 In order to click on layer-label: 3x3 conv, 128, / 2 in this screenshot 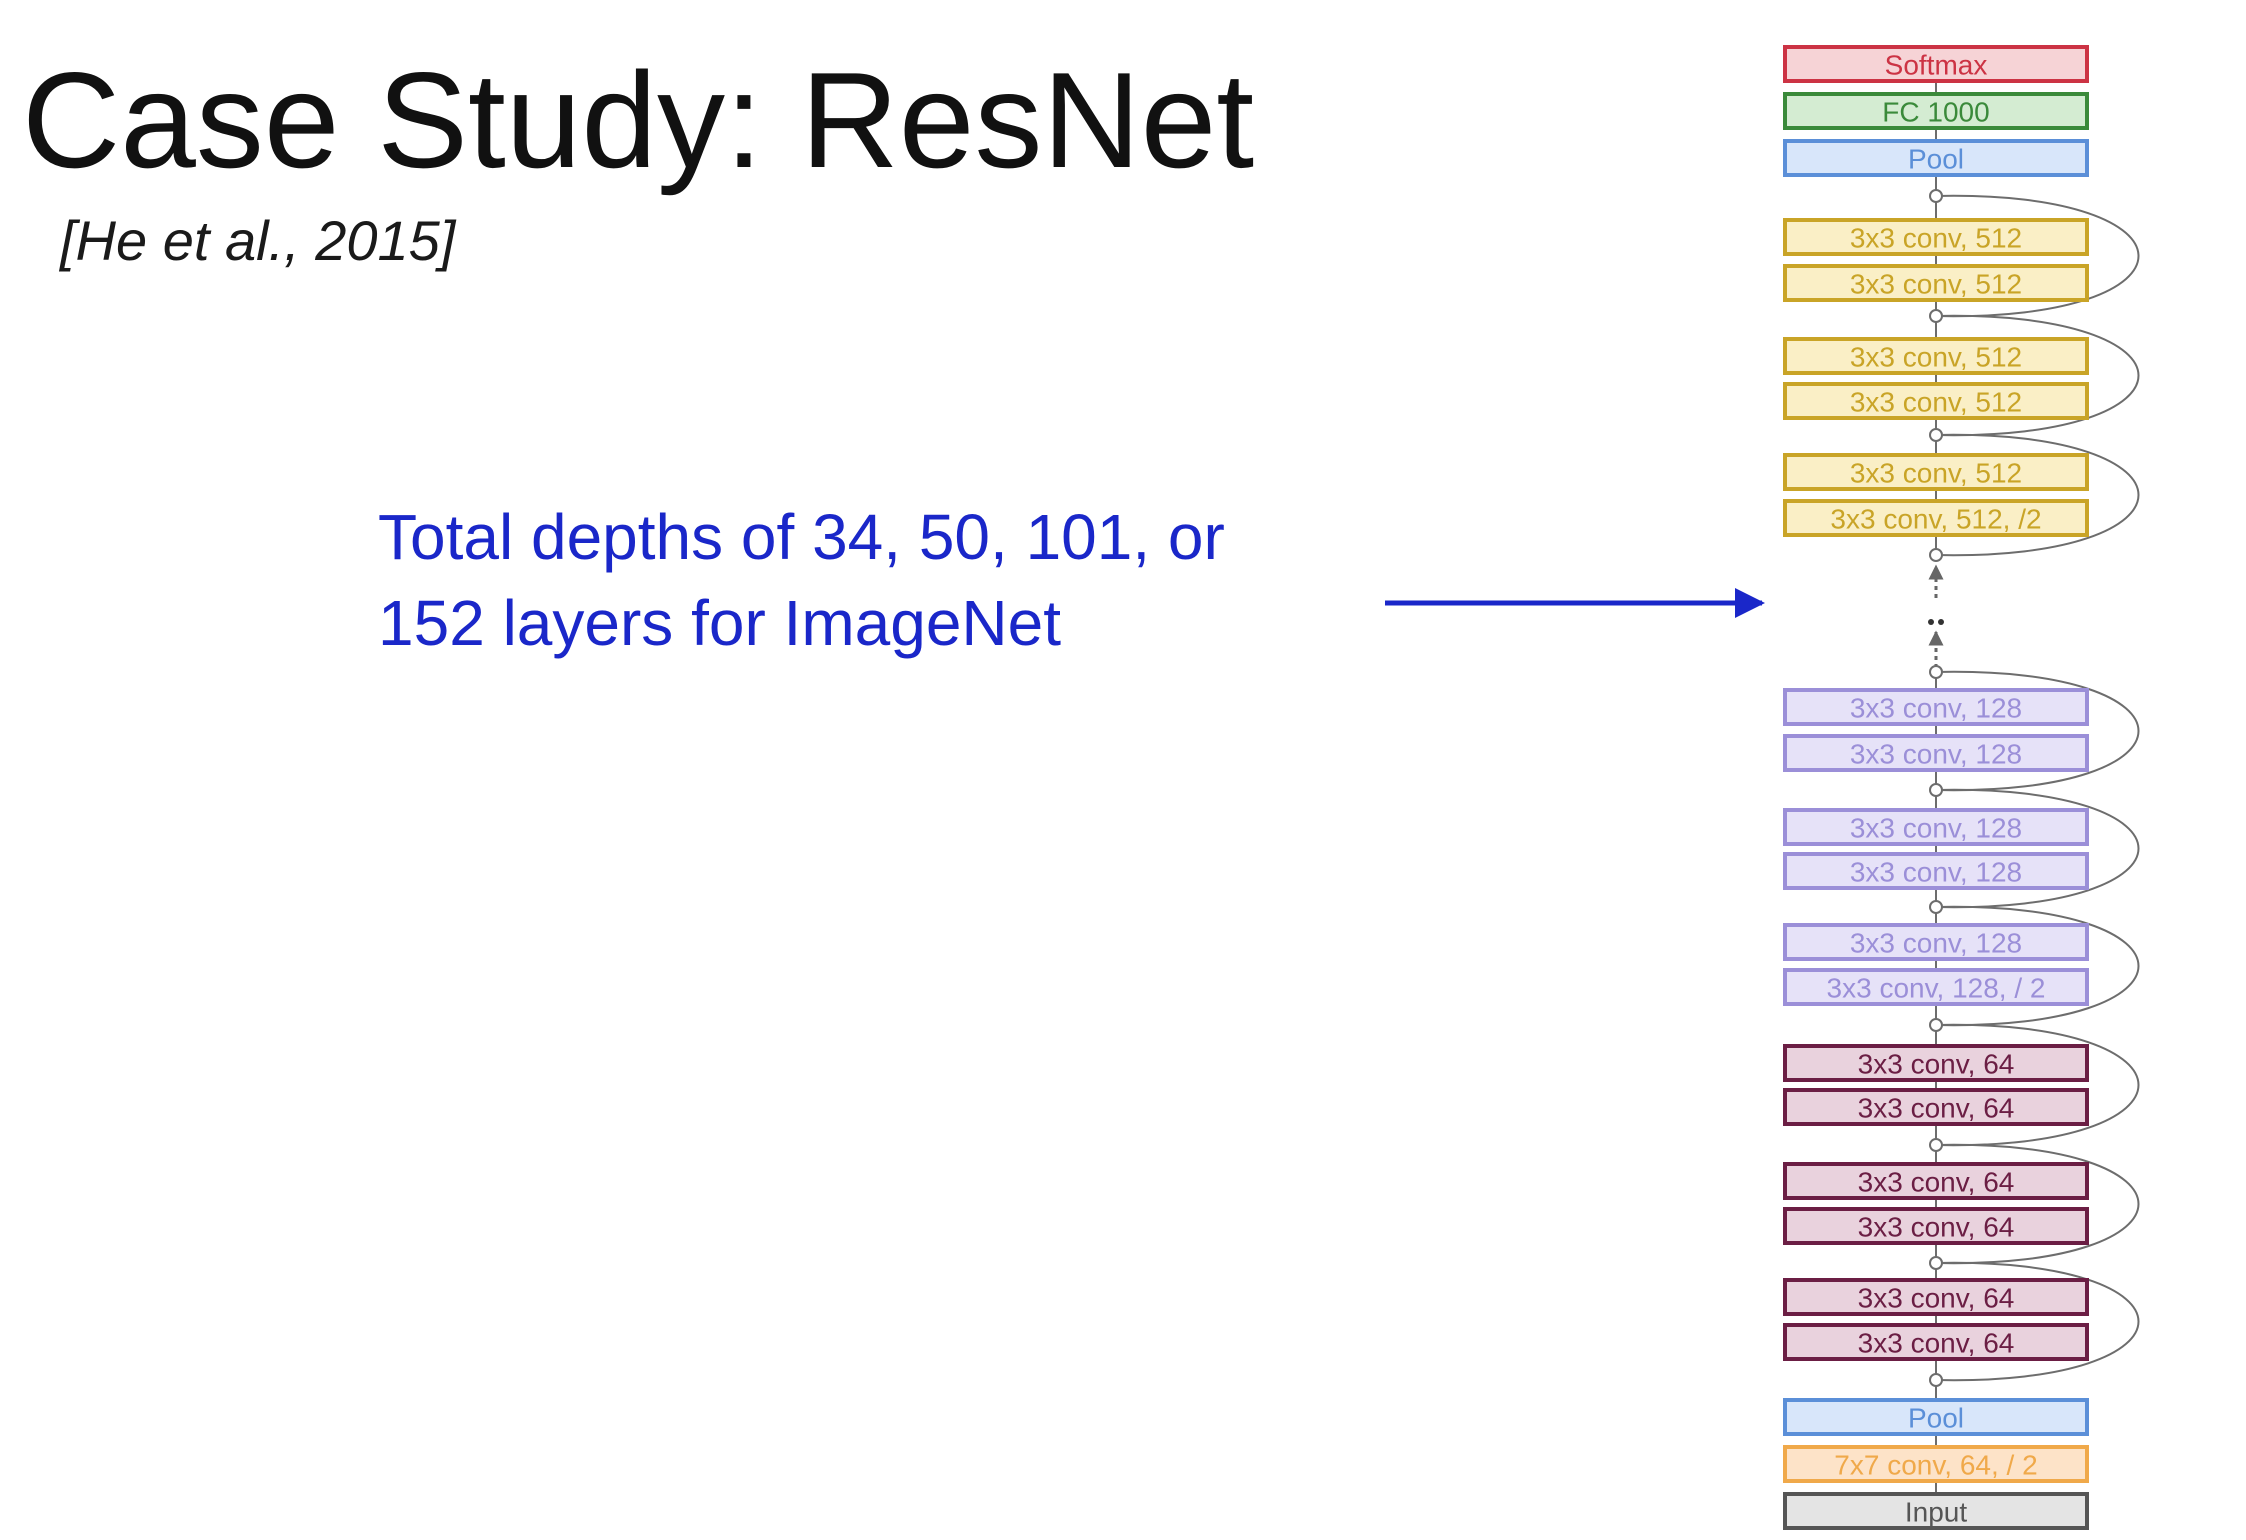, I will do `click(1936, 988)`.